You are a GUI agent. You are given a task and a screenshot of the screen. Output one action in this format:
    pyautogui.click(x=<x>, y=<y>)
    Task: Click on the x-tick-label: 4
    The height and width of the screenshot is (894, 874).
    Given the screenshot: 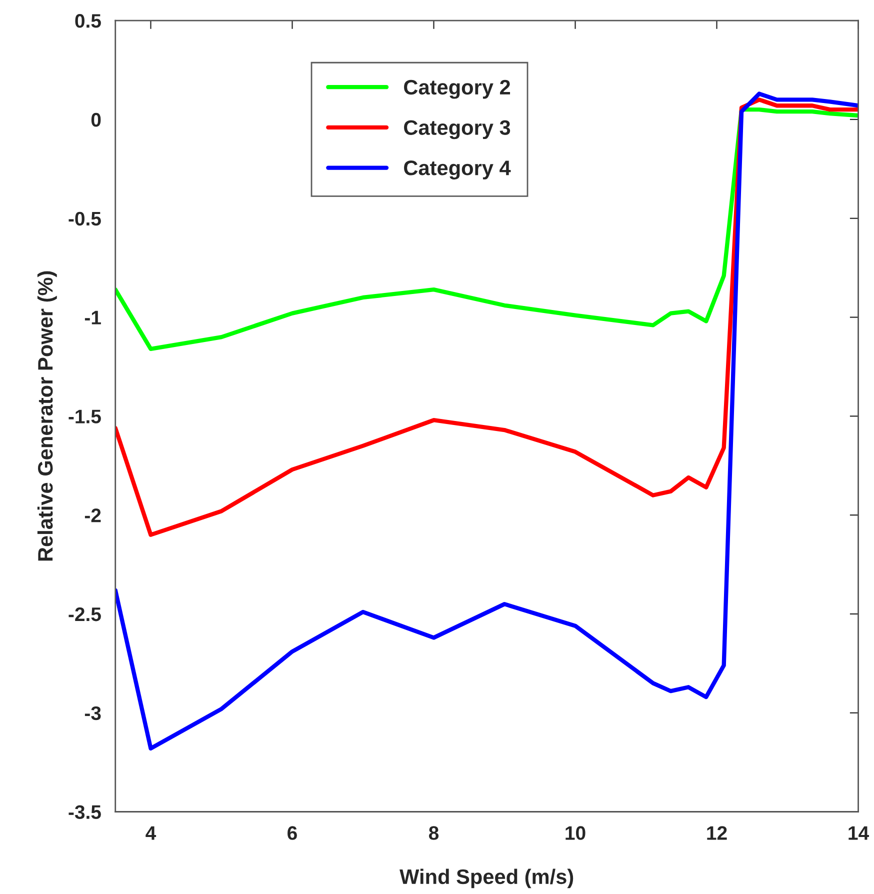 What is the action you would take?
    pyautogui.click(x=151, y=833)
    